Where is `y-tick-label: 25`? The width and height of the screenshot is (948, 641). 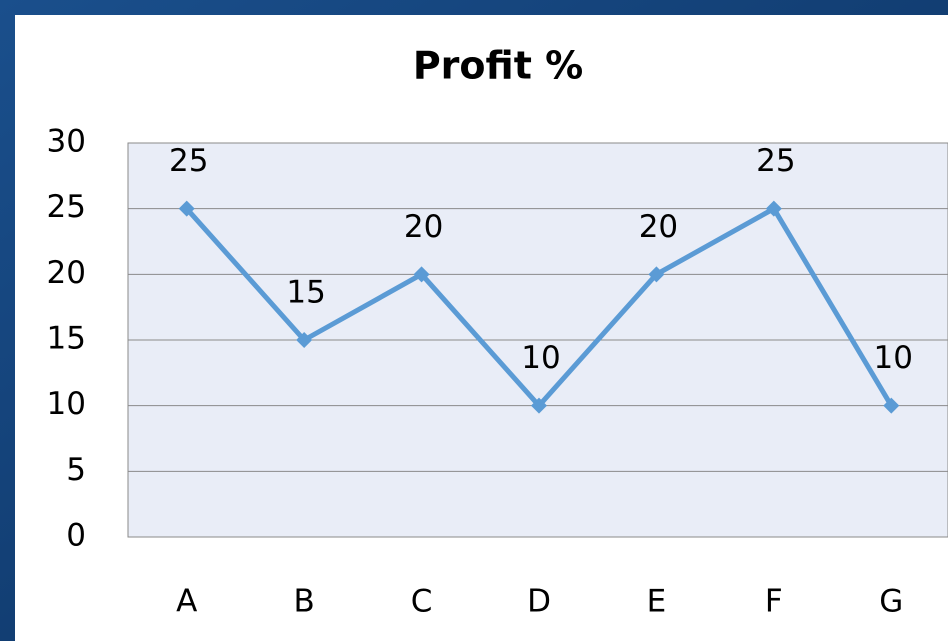
y-tick-label: 25 is located at coordinates (66, 207).